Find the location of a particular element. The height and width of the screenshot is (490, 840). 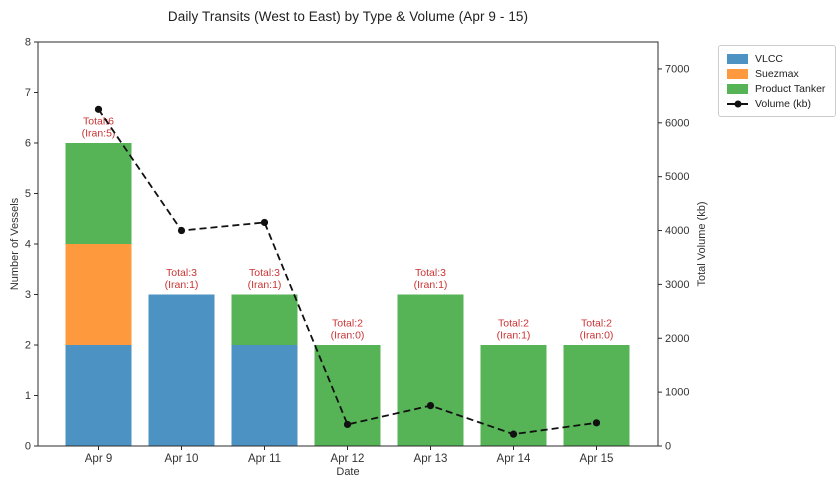

legend-item-volume: Volume (kb) is located at coordinates (776, 103).